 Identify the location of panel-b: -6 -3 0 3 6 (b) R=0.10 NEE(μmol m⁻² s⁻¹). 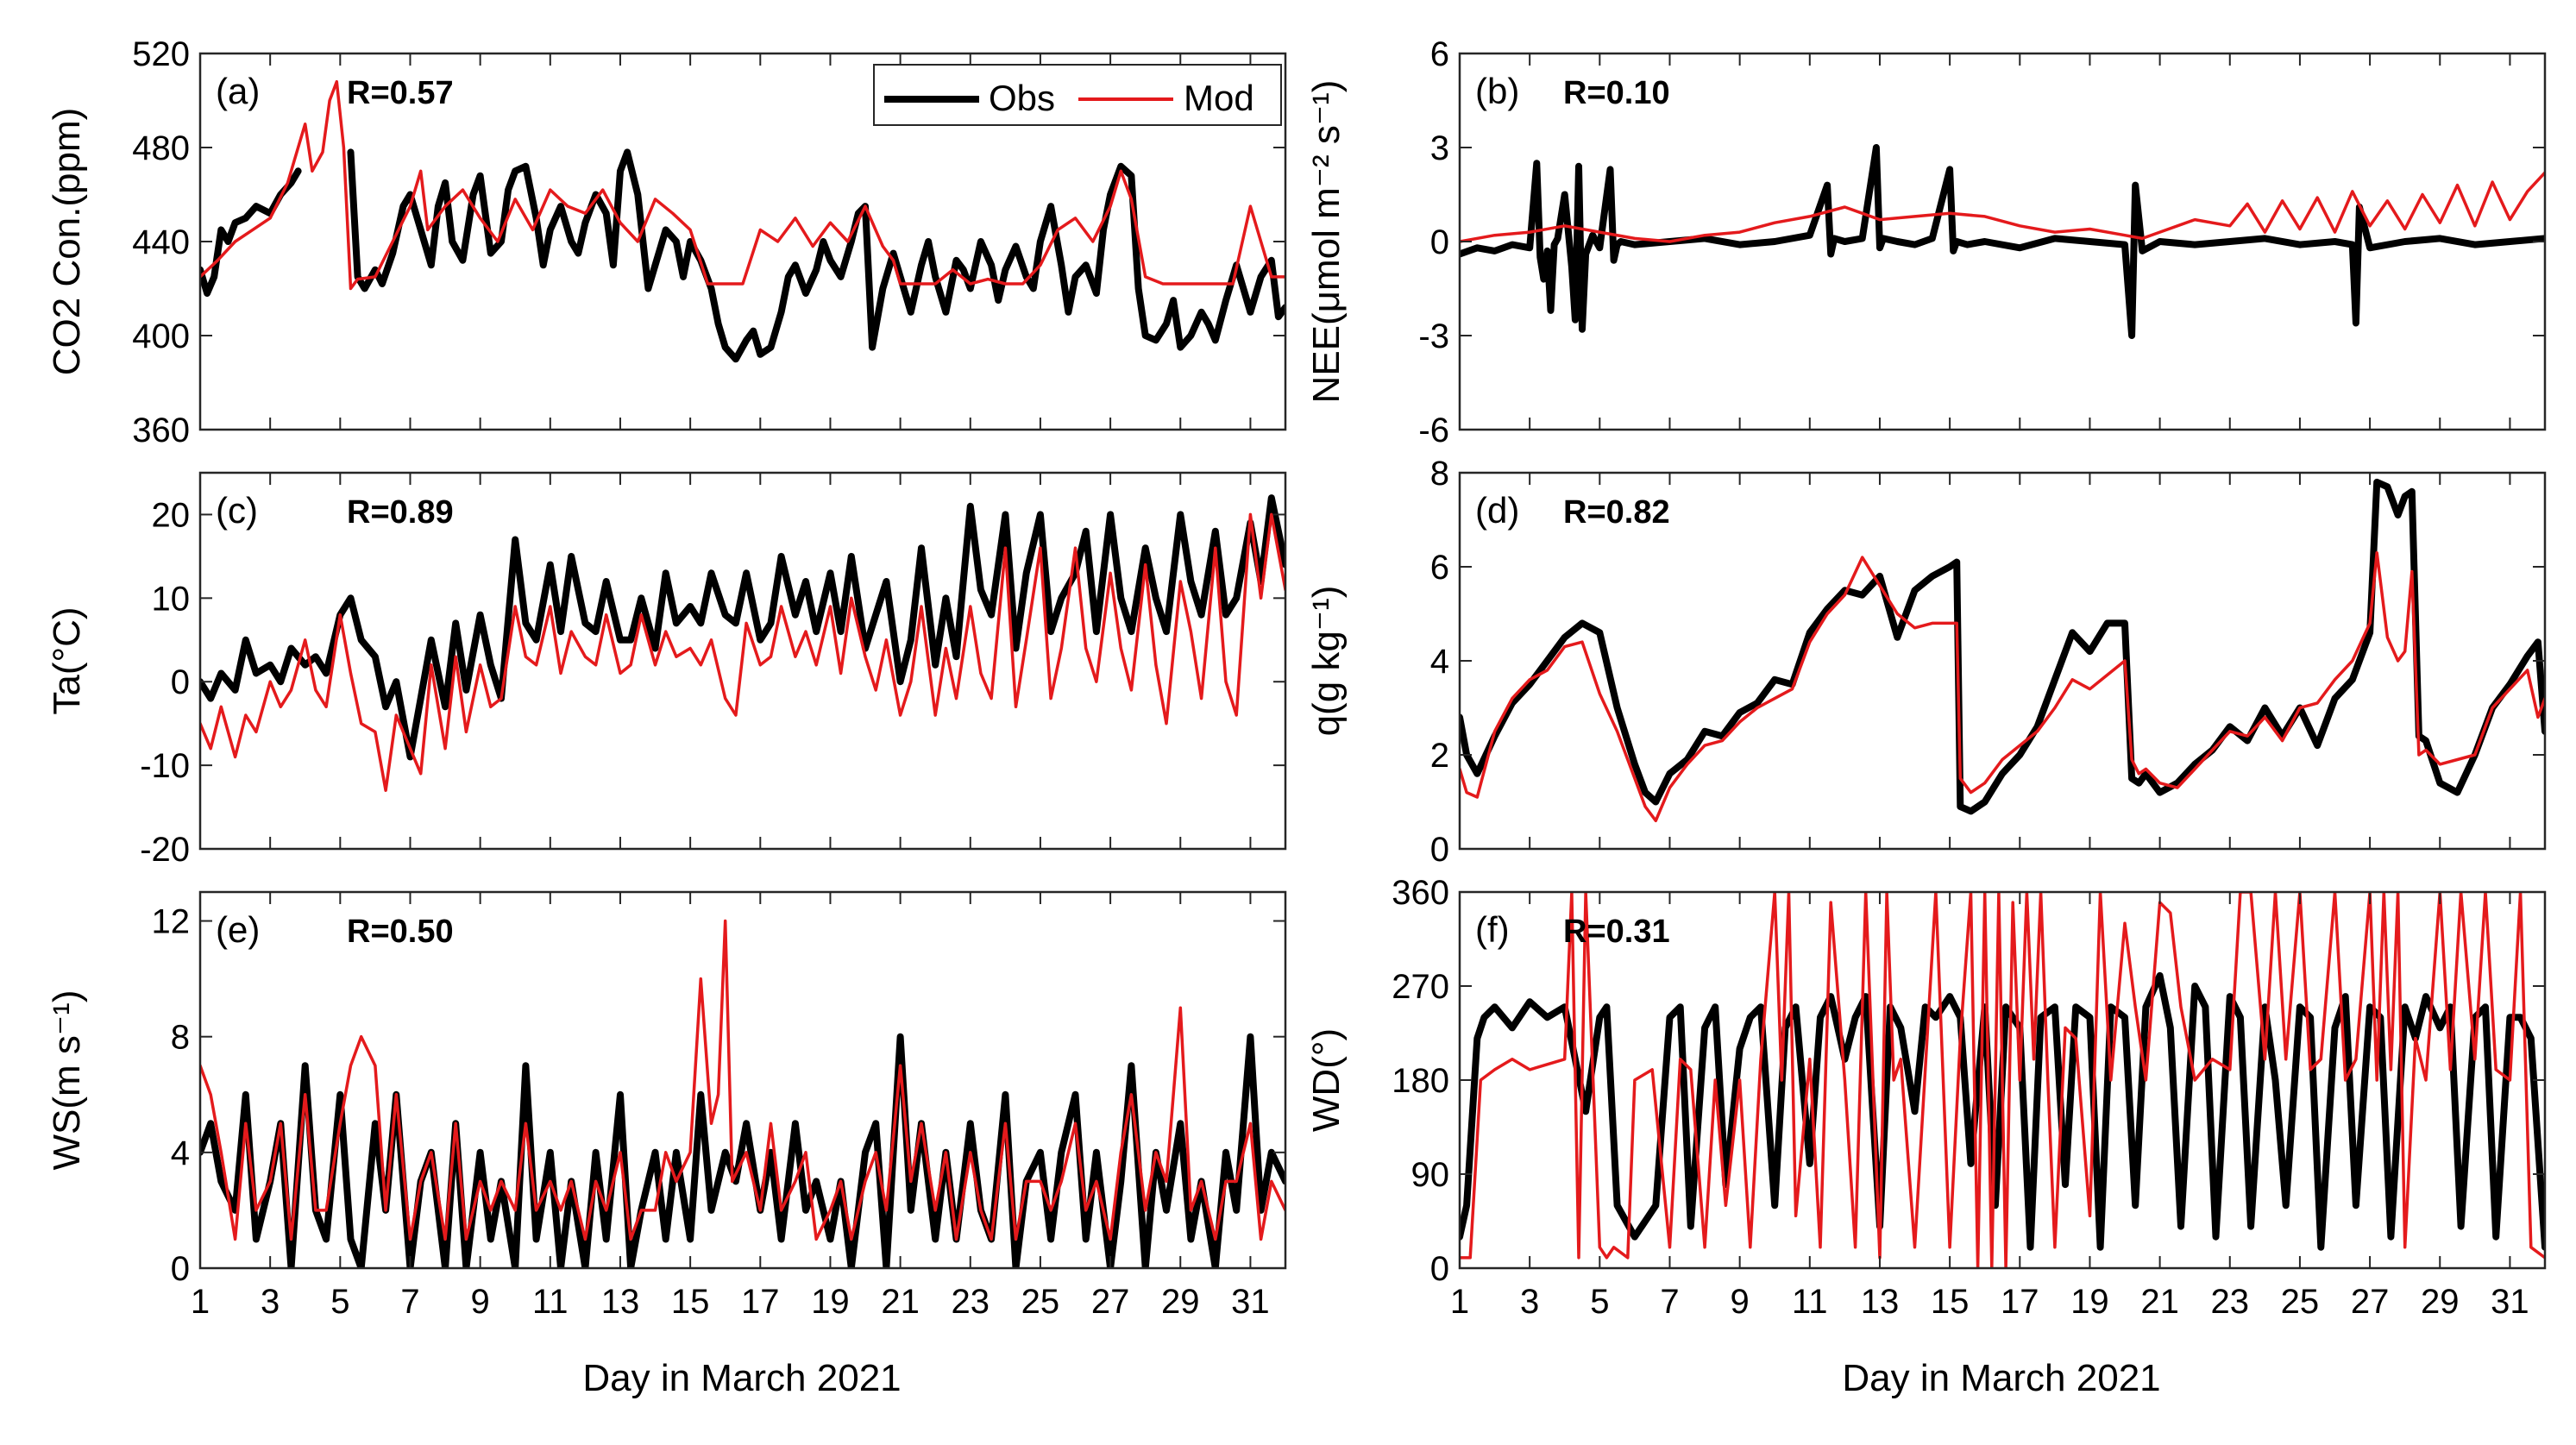
(1926, 242).